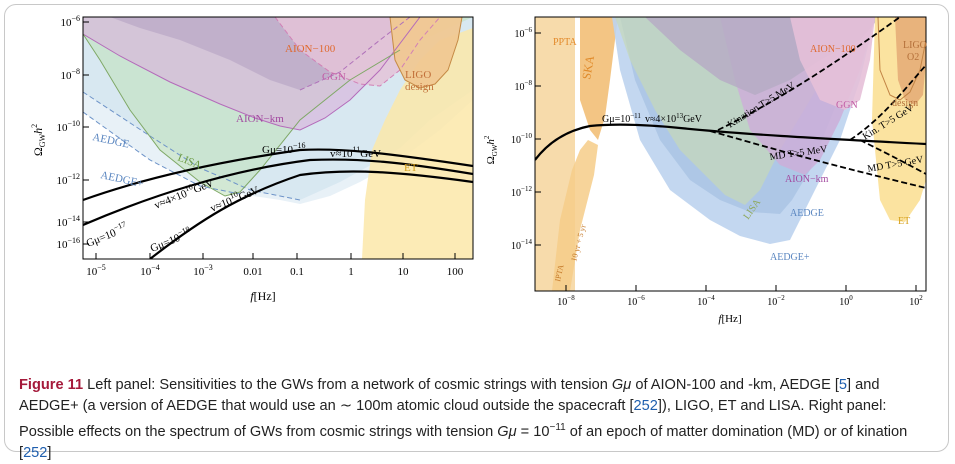 Image resolution: width=955 pixels, height=464 pixels. Describe the element at coordinates (68, 221) in the screenshot. I see `left-y-tick-5: 10⁻¹⁴` at that location.